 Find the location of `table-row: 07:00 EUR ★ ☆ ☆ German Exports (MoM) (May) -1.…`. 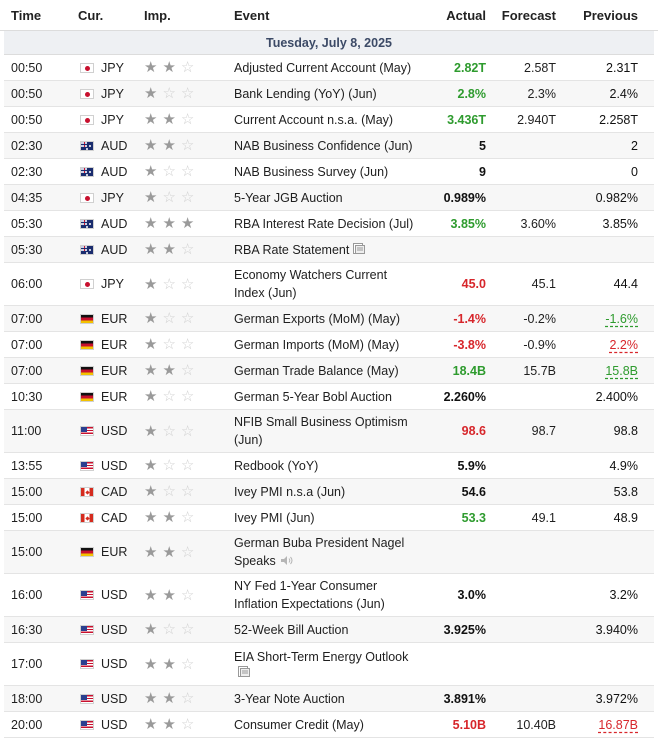

table-row: 07:00 EUR ★ ☆ ☆ German Exports (MoM) (May) -1.… is located at coordinates (329, 319).